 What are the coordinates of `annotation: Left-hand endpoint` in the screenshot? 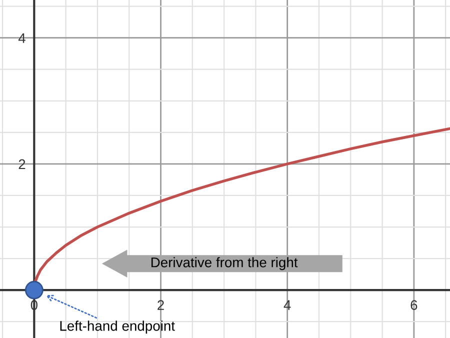 It's located at (117, 327).